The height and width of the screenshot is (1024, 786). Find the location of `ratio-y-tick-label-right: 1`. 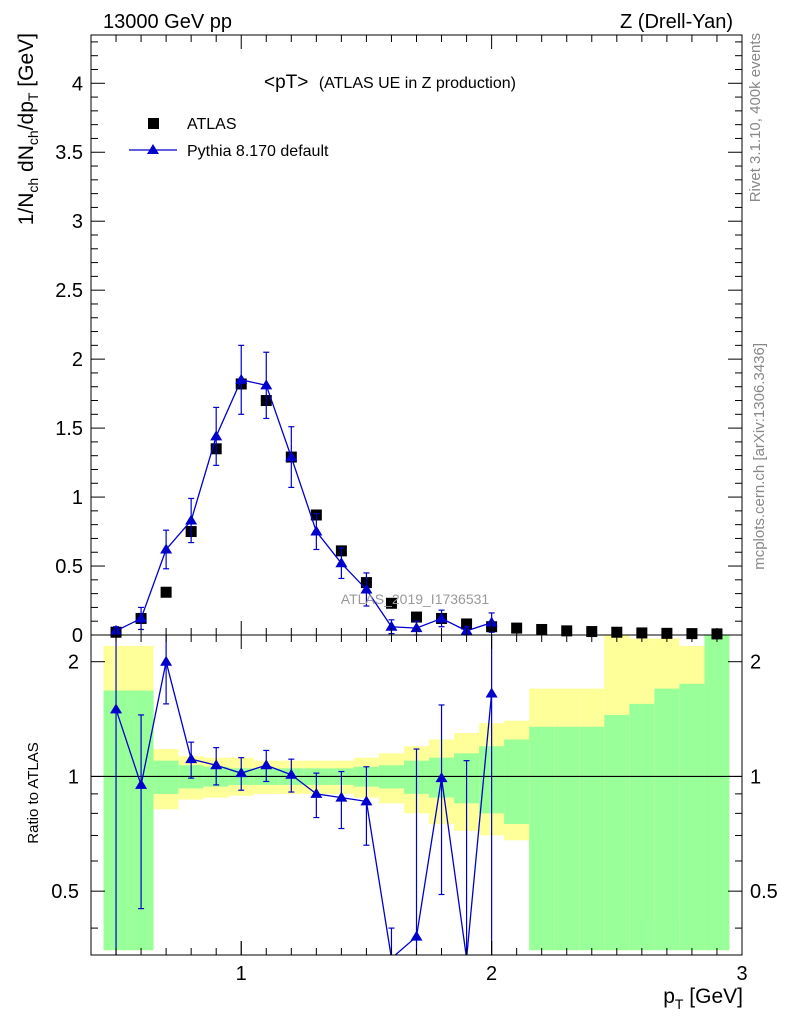

ratio-y-tick-label-right: 1 is located at coordinates (755, 777).